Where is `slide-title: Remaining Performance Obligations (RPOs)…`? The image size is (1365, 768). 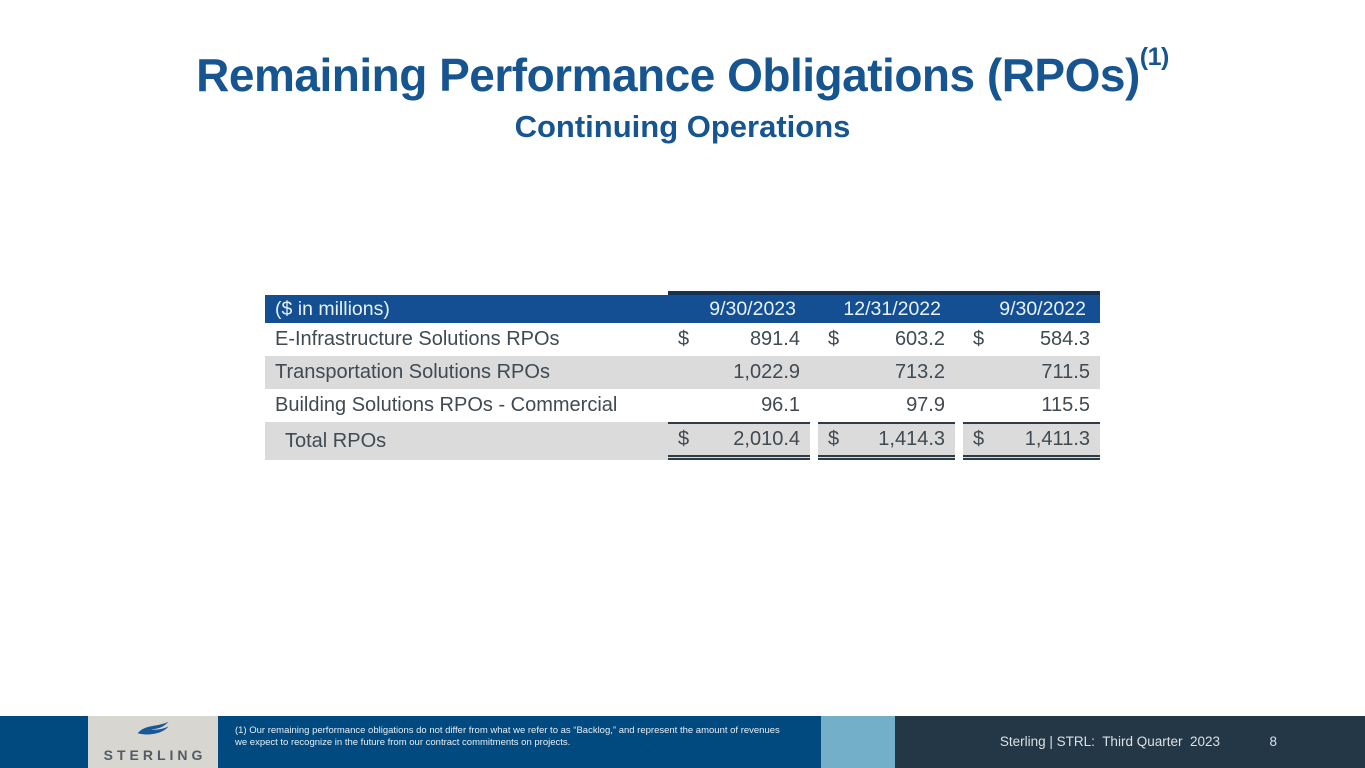
slide-title: Remaining Performance Obligations (RPOs)… is located at coordinates (682, 72).